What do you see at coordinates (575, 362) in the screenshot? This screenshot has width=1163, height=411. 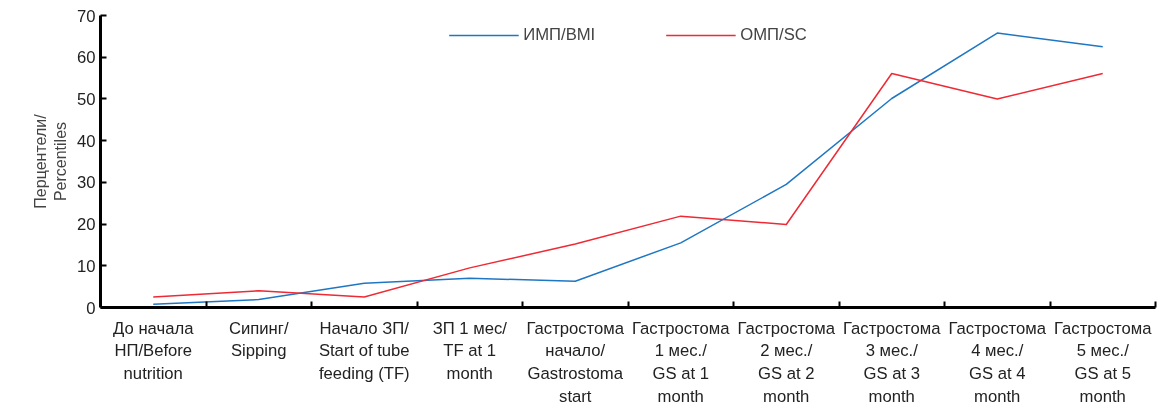 I see `x-tick-label: Гастростома начало/ Gastrostoma start` at bounding box center [575, 362].